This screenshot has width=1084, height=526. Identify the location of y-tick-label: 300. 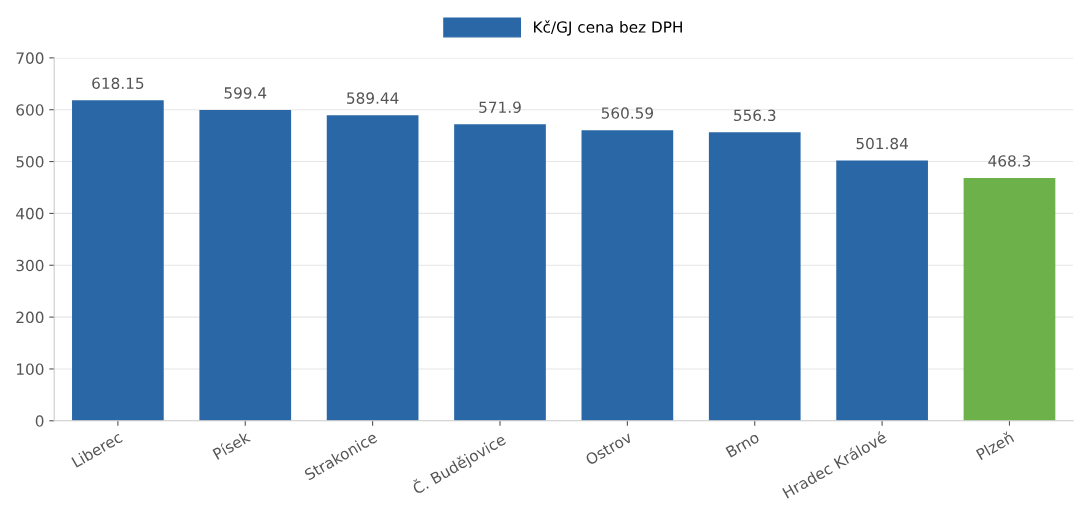
(30, 265).